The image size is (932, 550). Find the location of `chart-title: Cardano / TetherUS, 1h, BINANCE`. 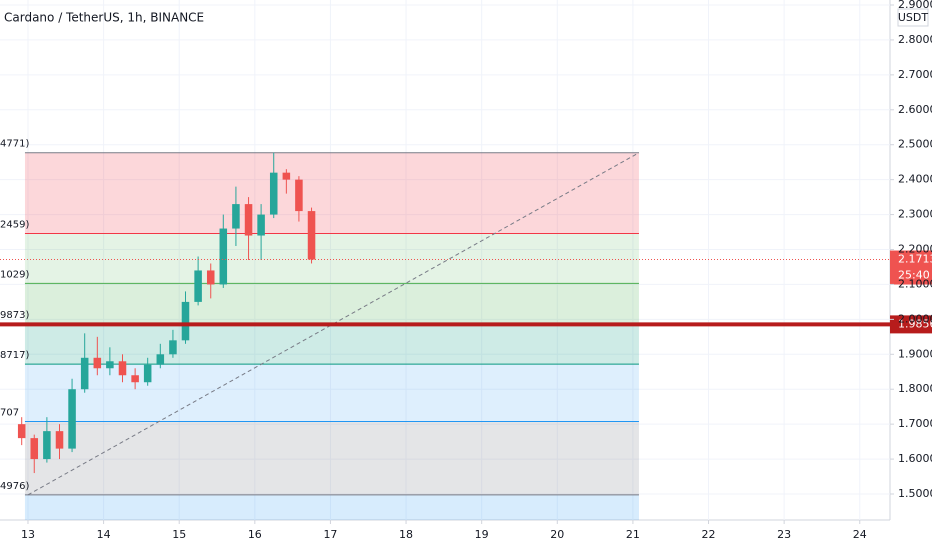

chart-title: Cardano / TetherUS, 1h, BINANCE is located at coordinates (104, 18).